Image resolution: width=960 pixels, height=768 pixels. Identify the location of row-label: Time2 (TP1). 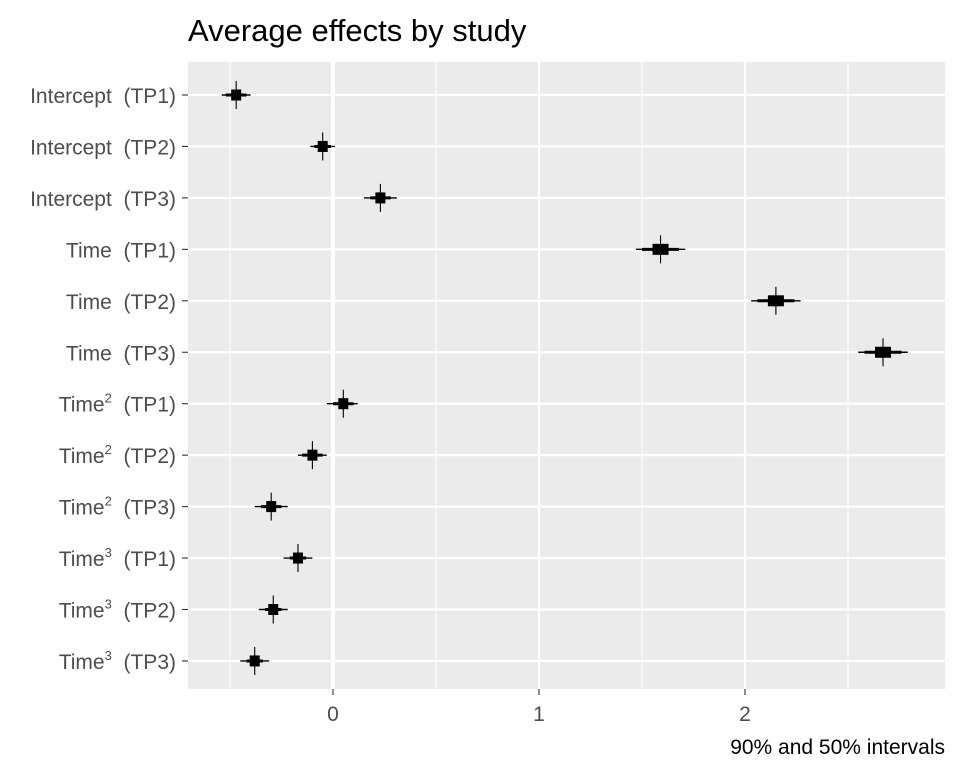
(117, 404).